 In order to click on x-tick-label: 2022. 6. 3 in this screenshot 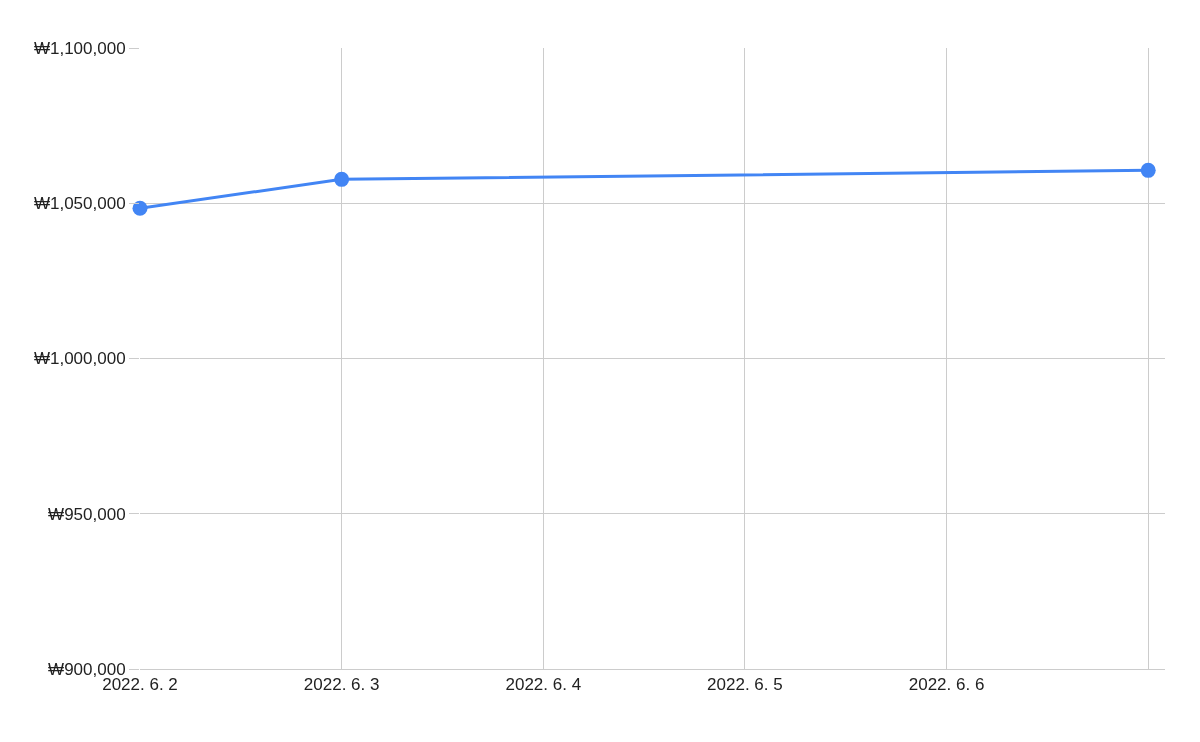, I will do `click(341, 685)`.